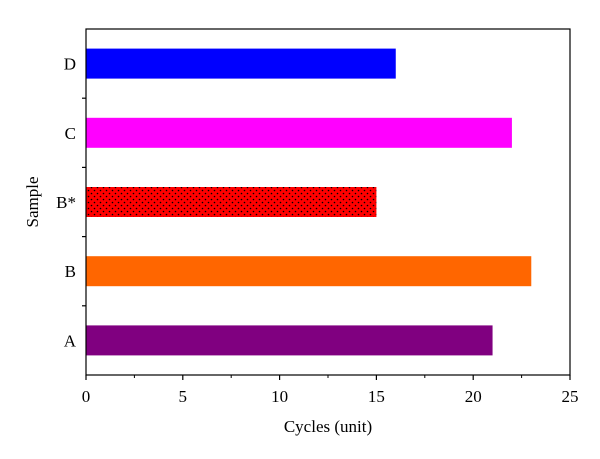 The image size is (600, 459). I want to click on x-tick-label: 15, so click(376, 396).